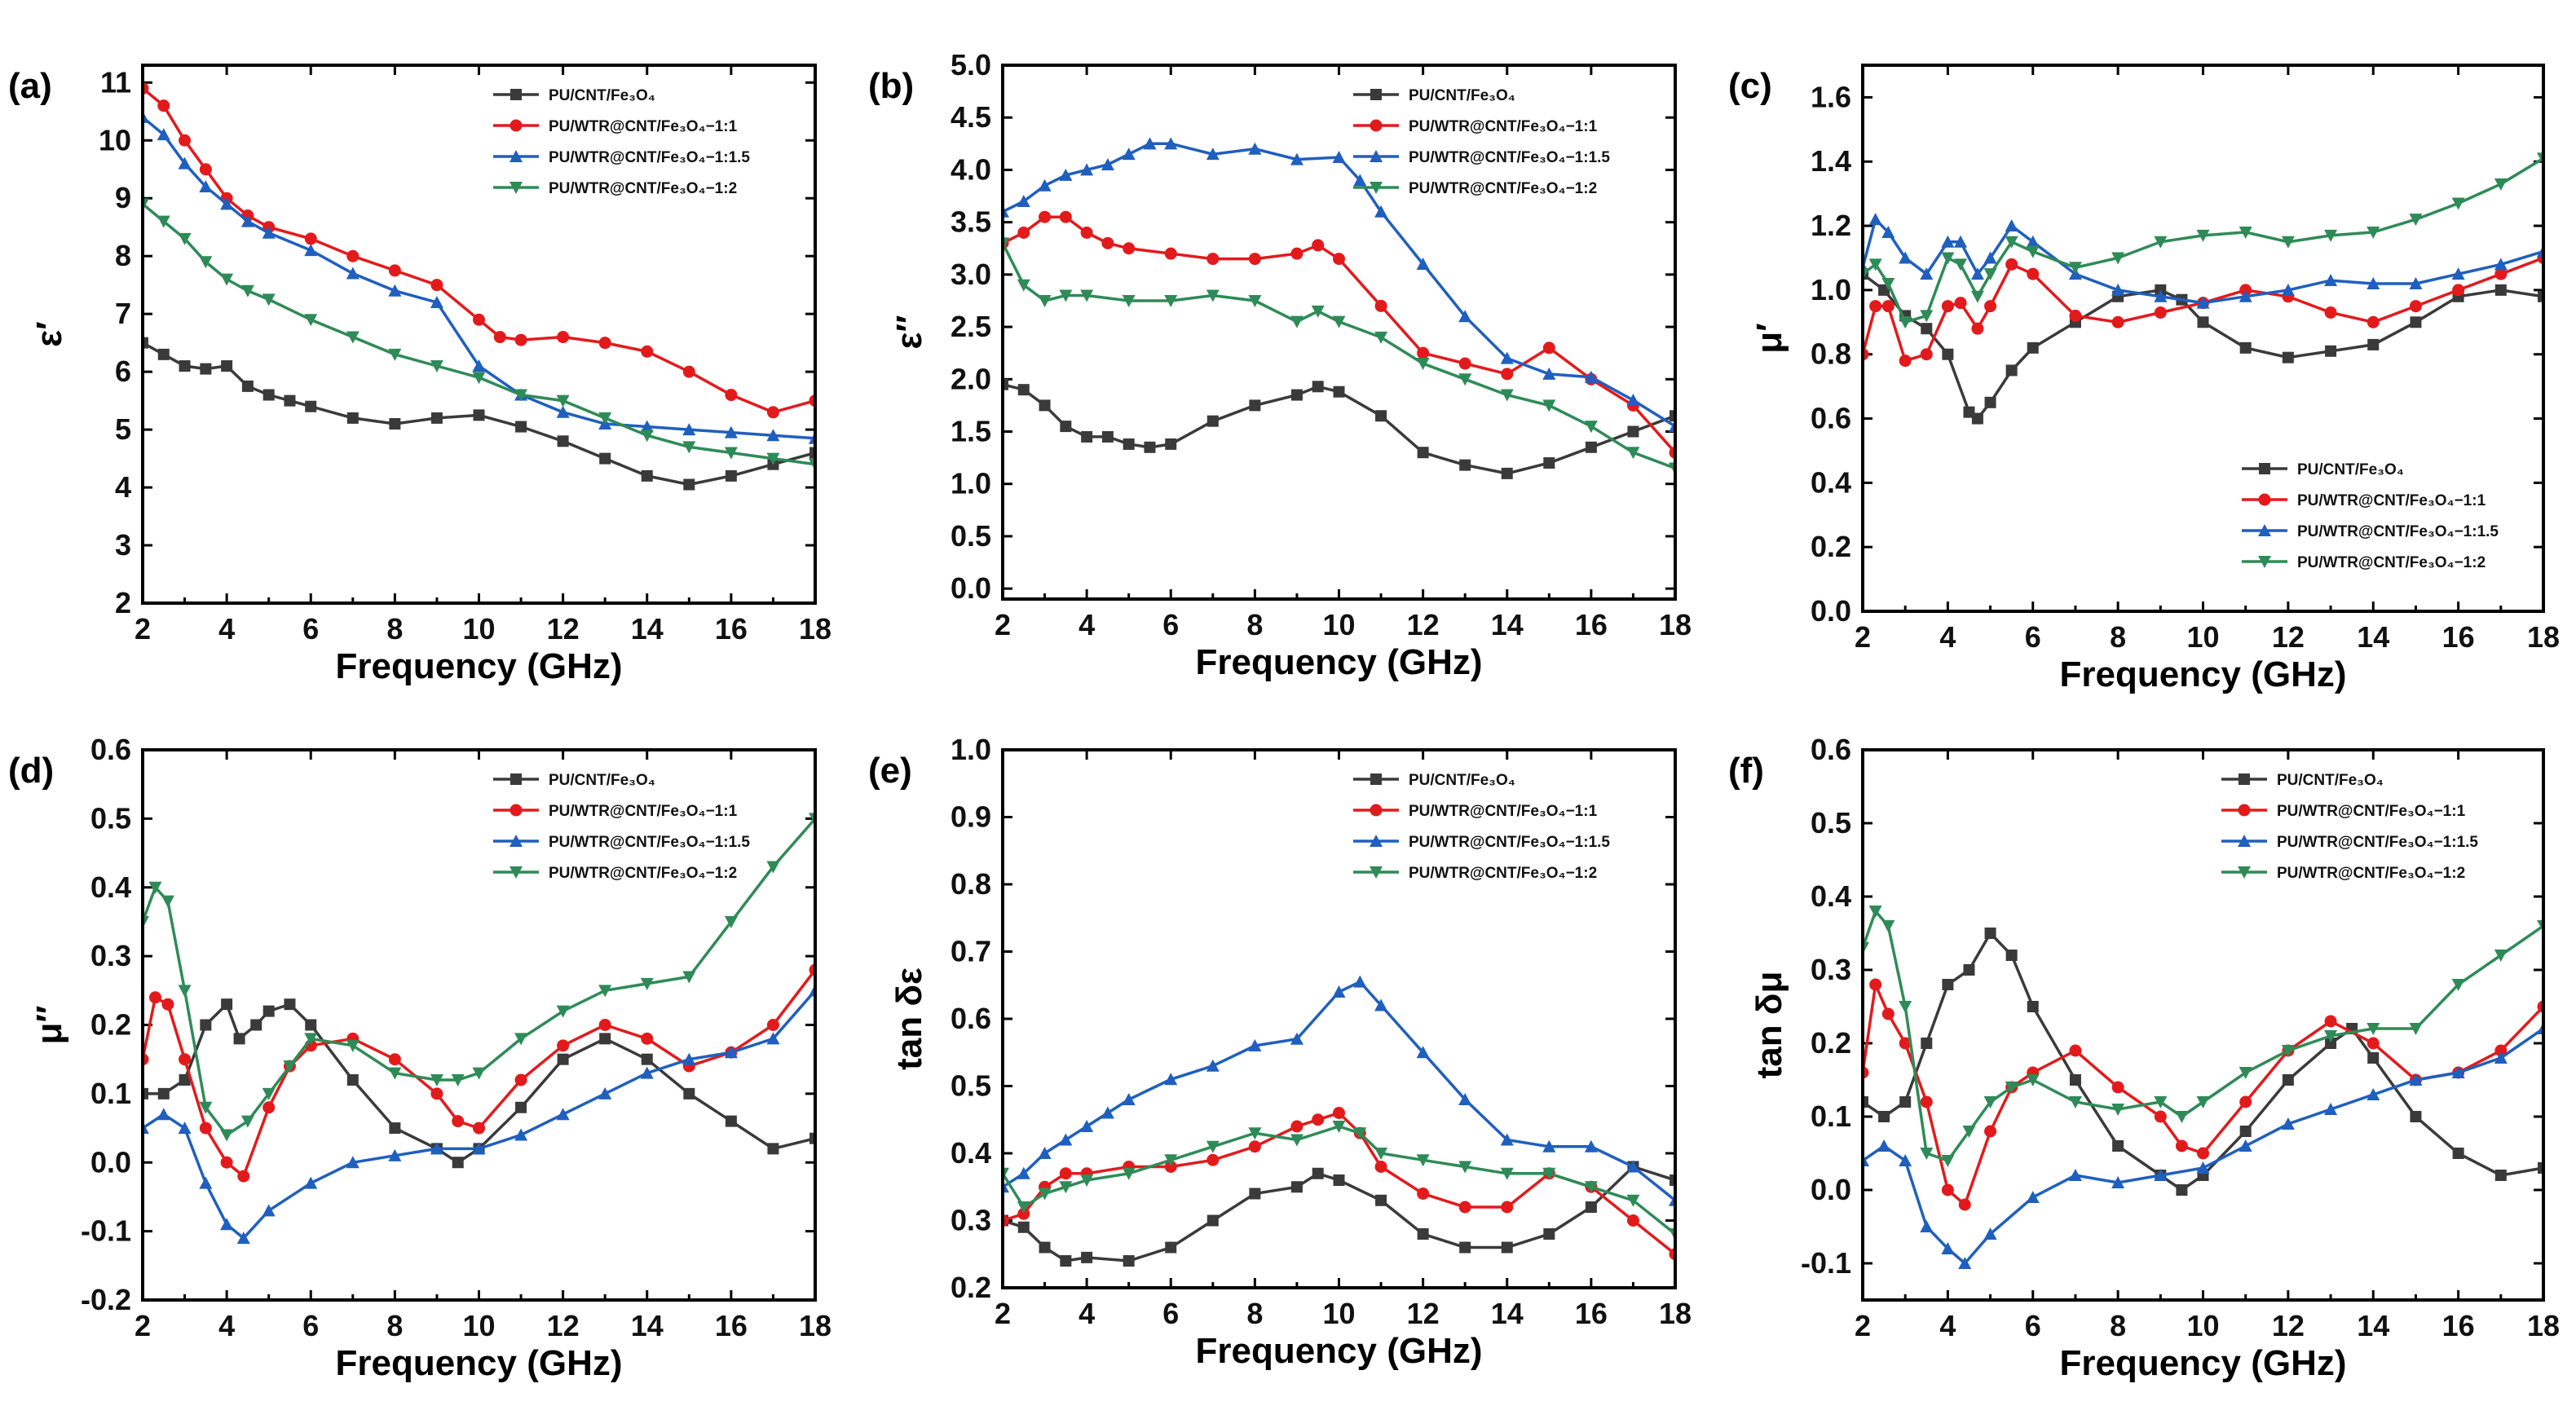 Image resolution: width=2576 pixels, height=1419 pixels. What do you see at coordinates (1831, 749) in the screenshot?
I see `y-tick-label: 0.6` at bounding box center [1831, 749].